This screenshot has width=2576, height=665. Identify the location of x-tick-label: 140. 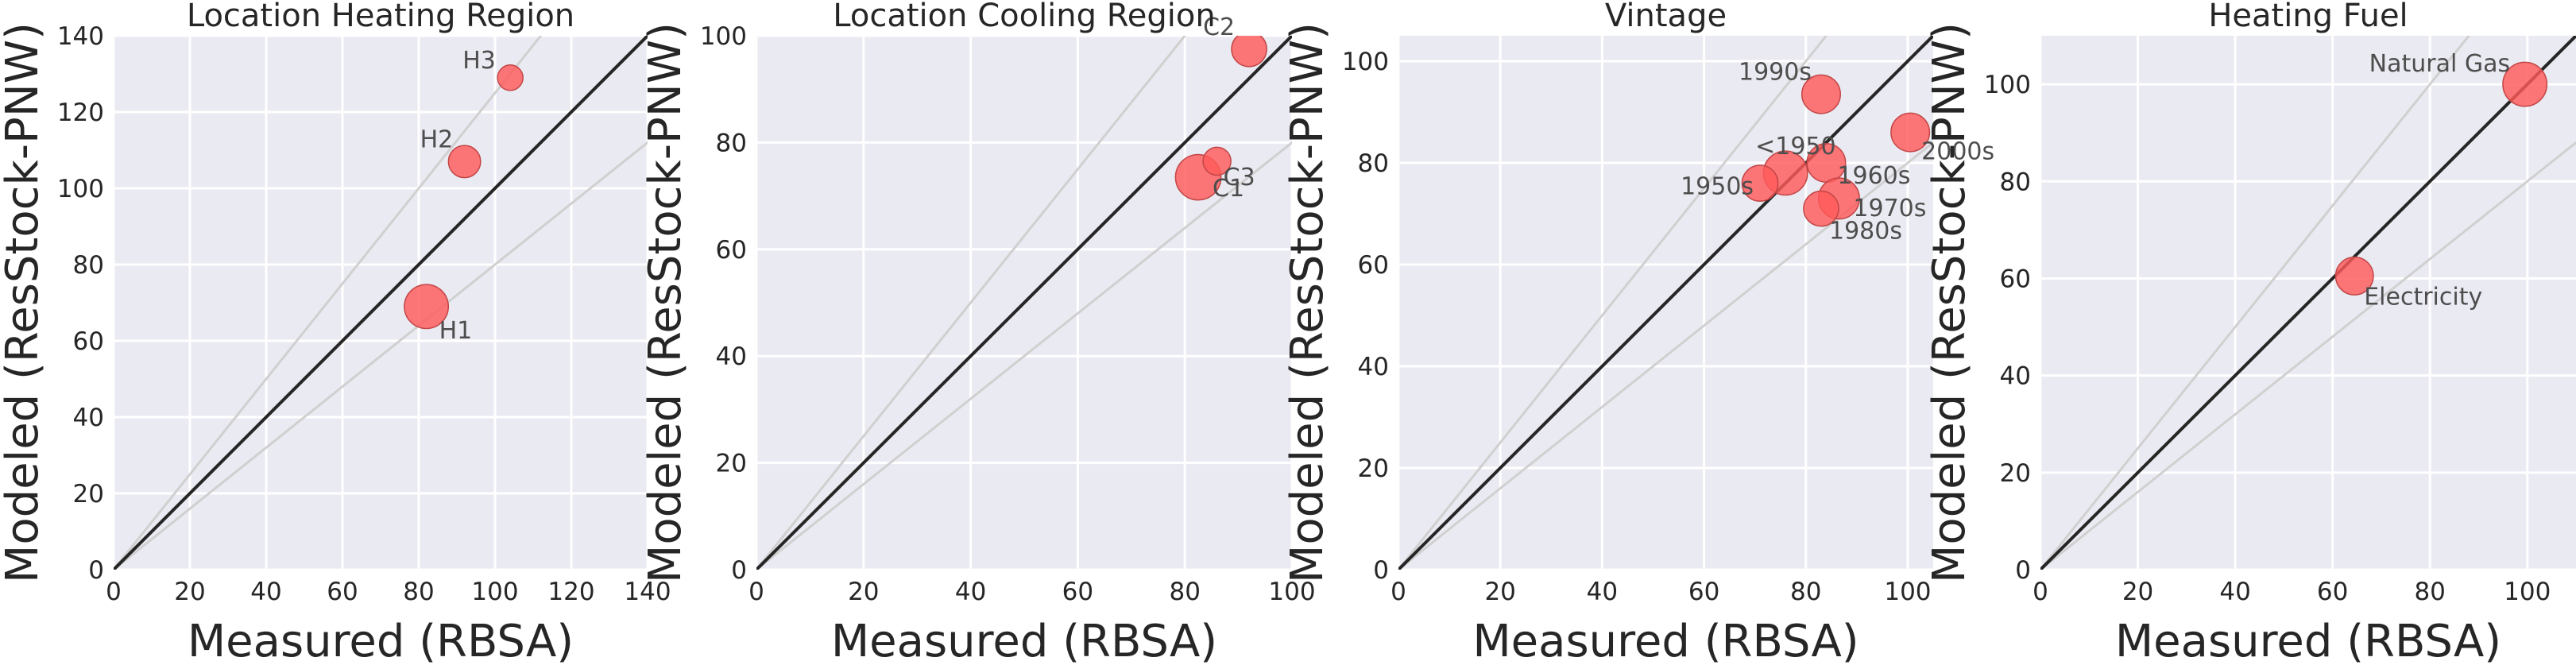
(647, 592).